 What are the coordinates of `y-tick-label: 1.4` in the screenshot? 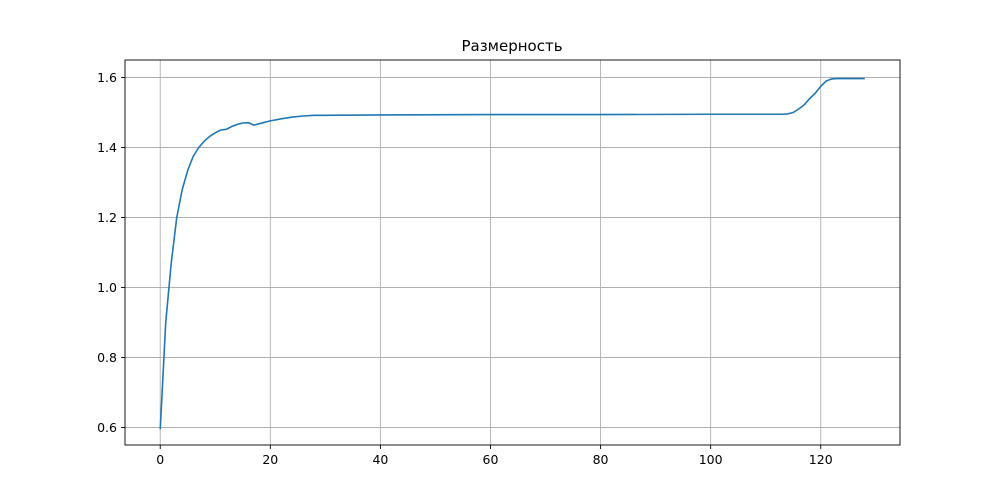 It's located at (107, 147).